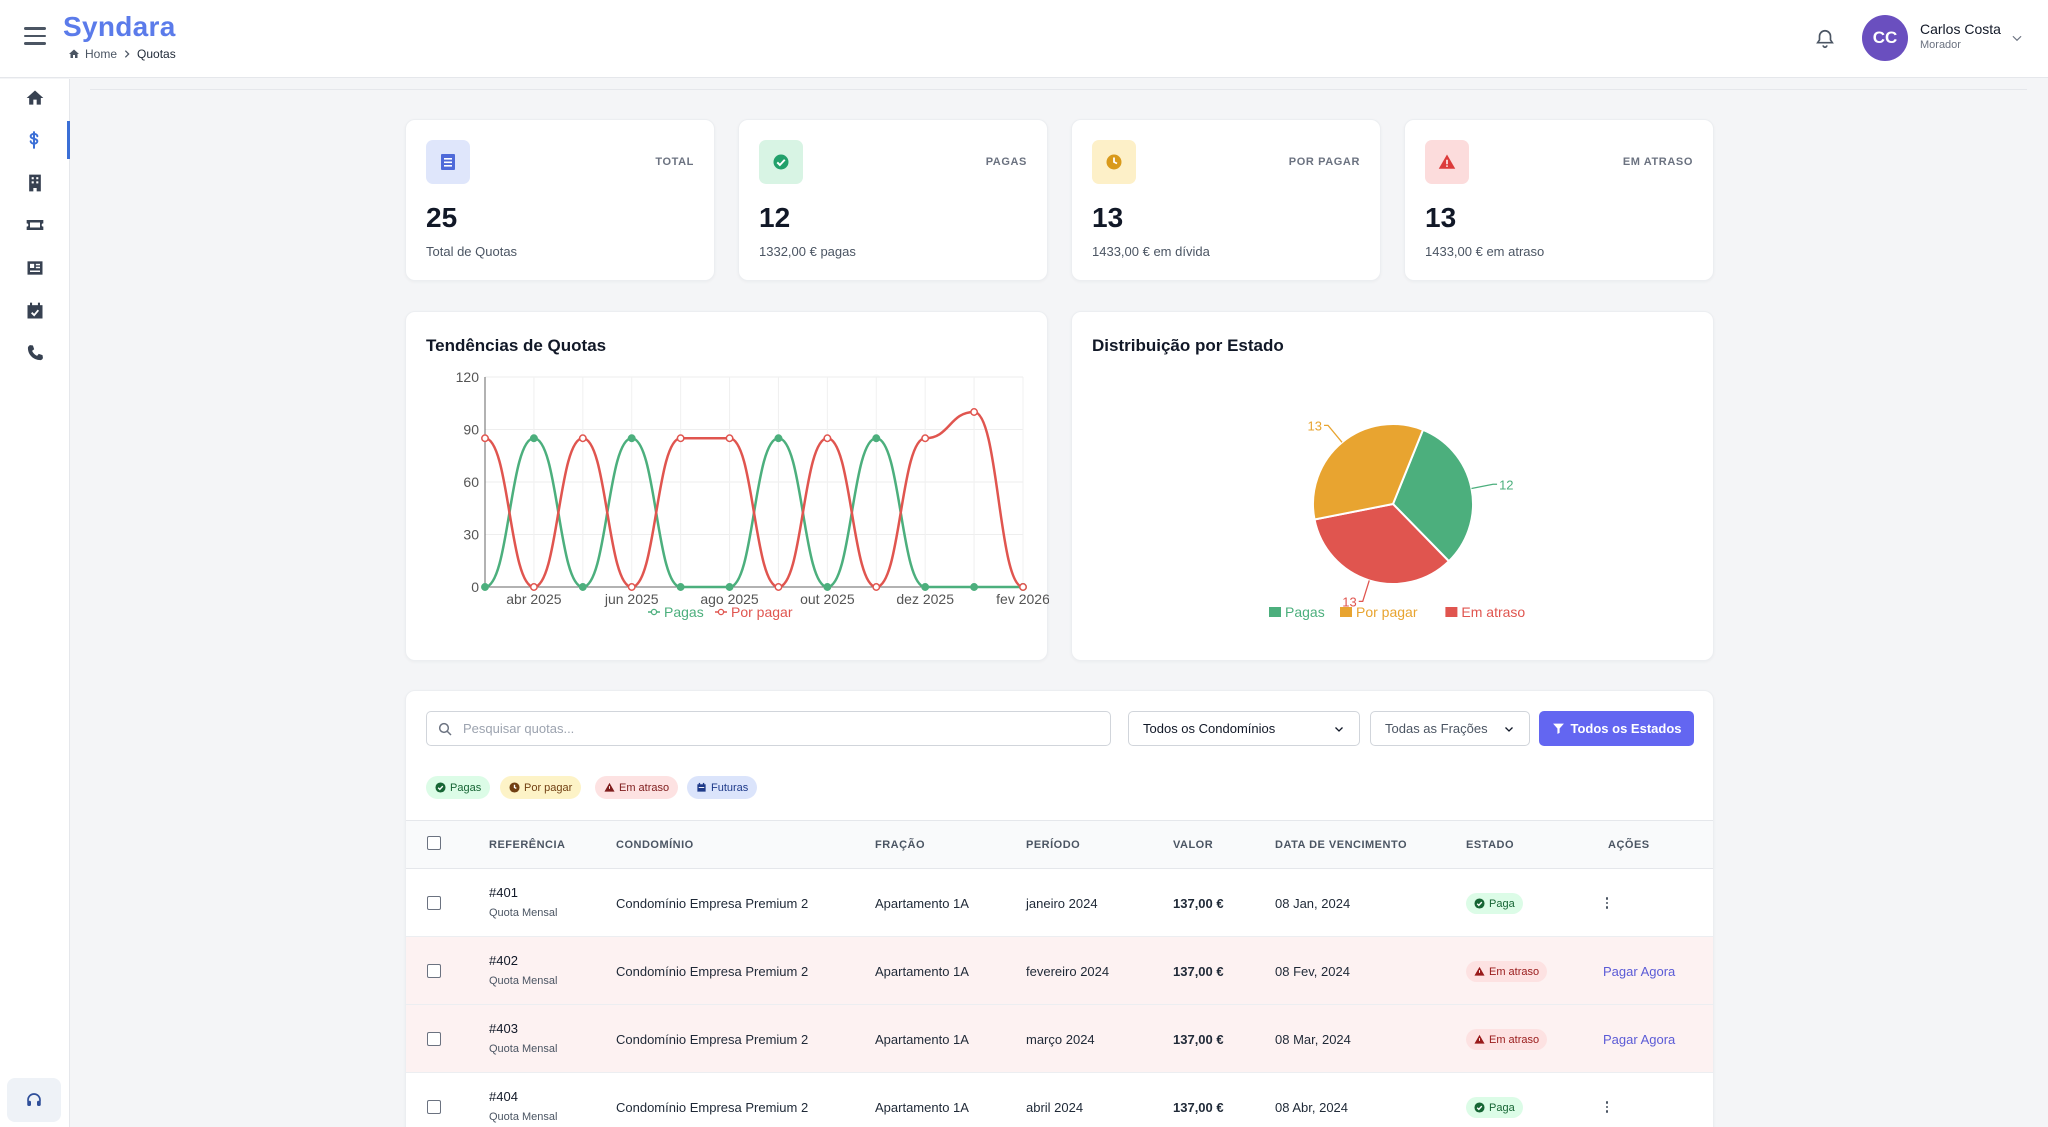  Describe the element at coordinates (922, 1039) in the screenshot. I see `row-fracao: Apartamento 1A` at that location.